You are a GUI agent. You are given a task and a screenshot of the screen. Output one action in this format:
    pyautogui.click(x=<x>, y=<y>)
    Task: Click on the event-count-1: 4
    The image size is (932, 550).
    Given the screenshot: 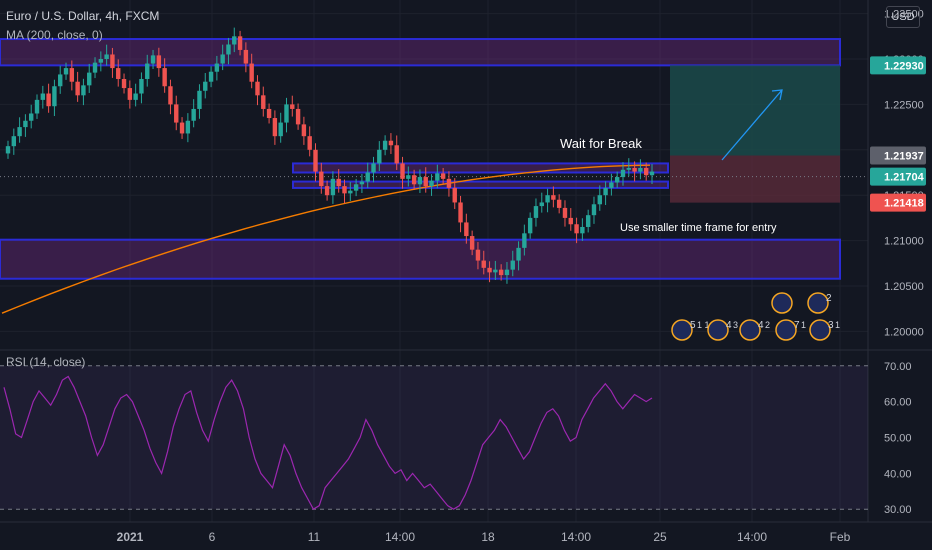 What is the action you would take?
    pyautogui.click(x=729, y=325)
    